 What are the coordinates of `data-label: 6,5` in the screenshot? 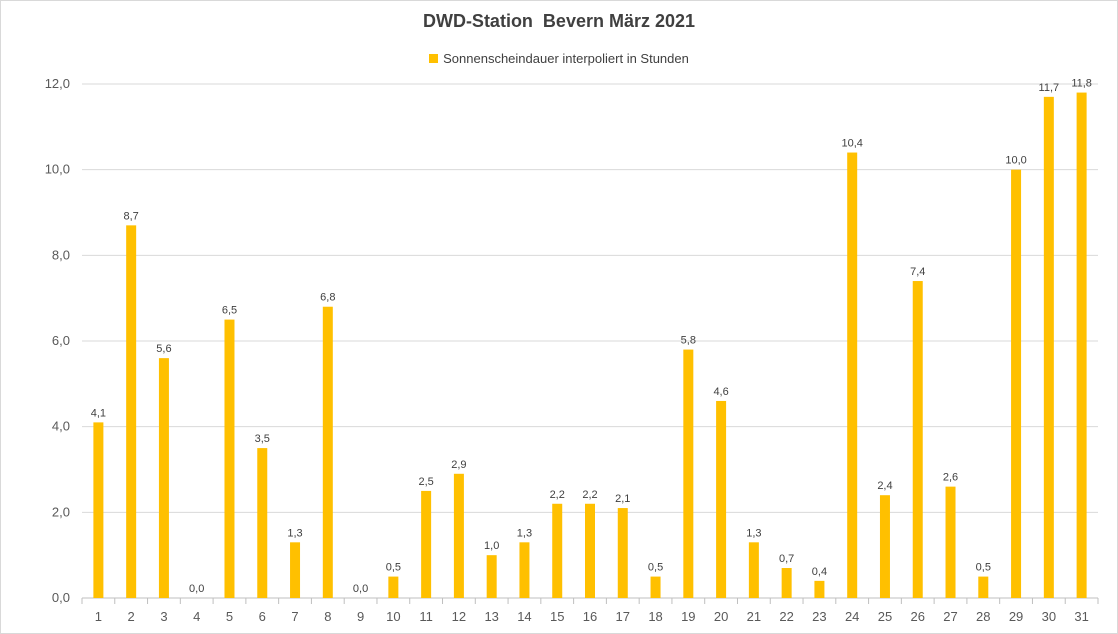 It's located at (229, 311).